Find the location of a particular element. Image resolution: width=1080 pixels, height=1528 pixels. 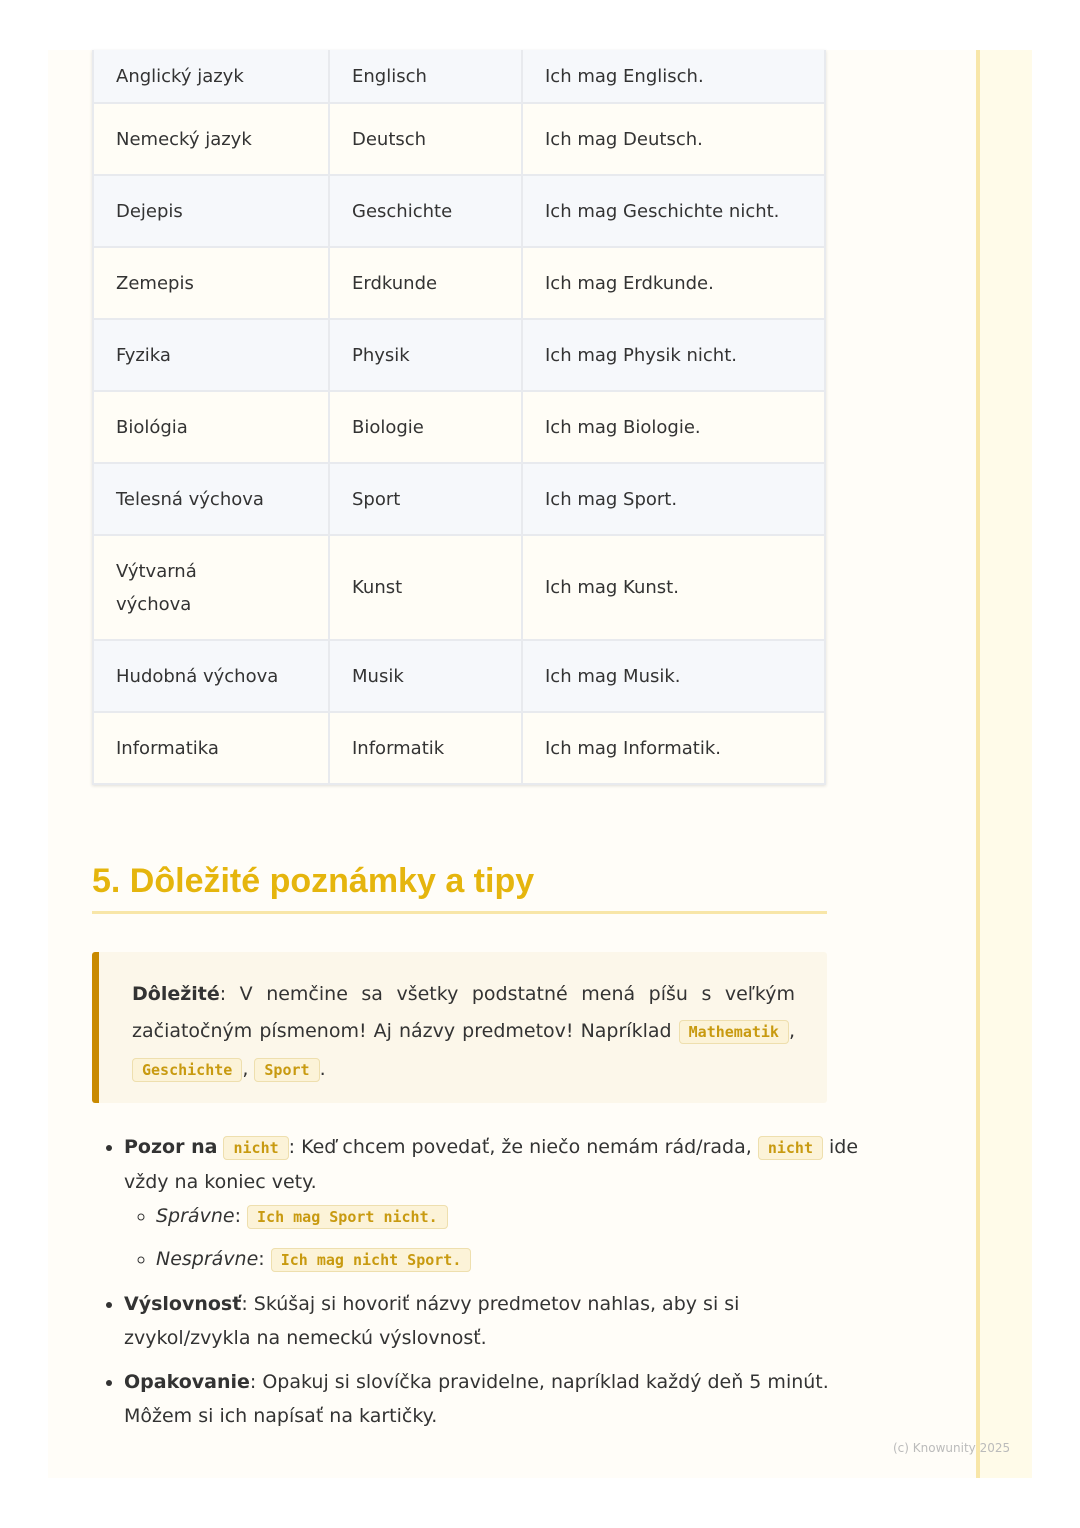

table-cell: Ich mag Physik nicht. is located at coordinates (673, 355).